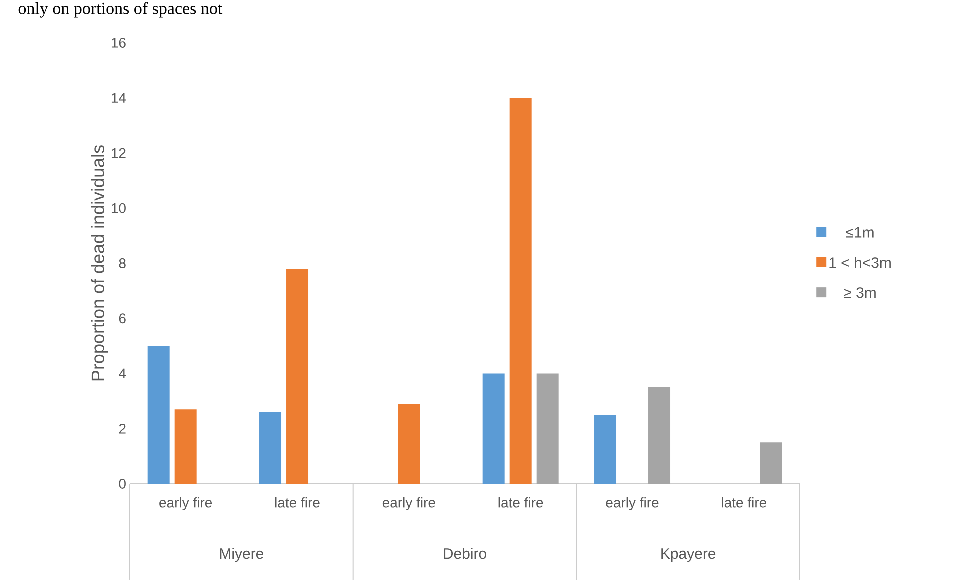  Describe the element at coordinates (122, 263) in the screenshot. I see `y-tick-label: 8` at that location.